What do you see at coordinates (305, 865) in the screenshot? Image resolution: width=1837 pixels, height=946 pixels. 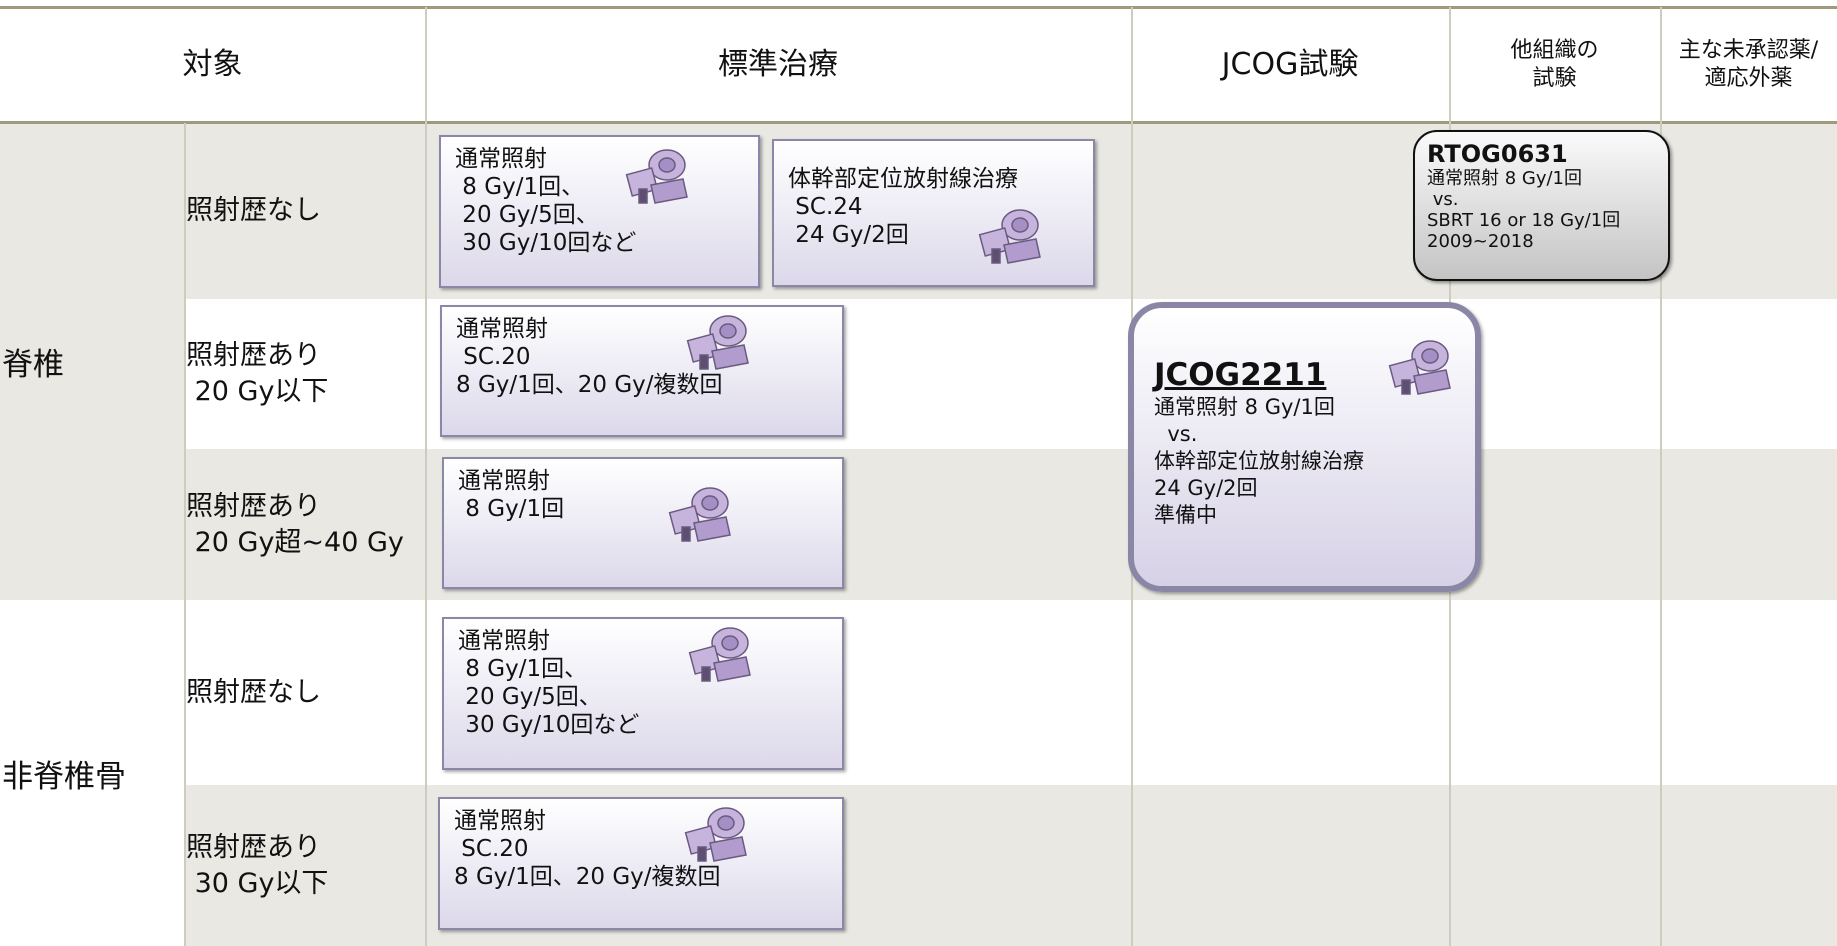 I see `condition: 照射歴あり 30 Gy以下` at bounding box center [305, 865].